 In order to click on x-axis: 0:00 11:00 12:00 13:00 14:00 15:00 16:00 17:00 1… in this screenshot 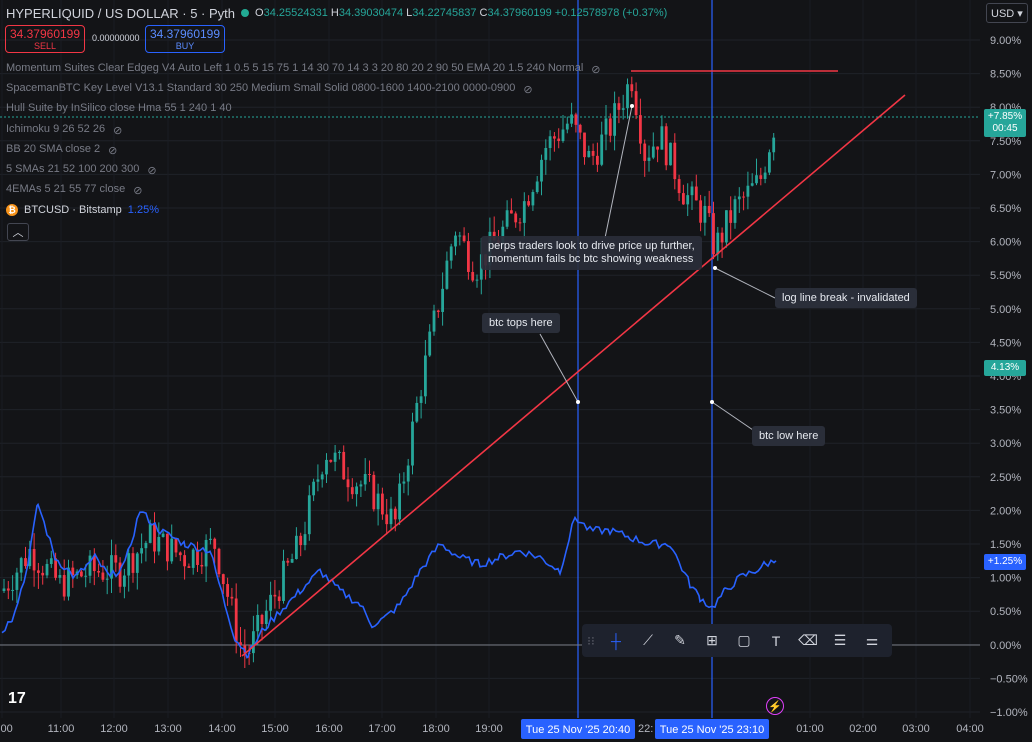, I will do `click(492, 729)`.